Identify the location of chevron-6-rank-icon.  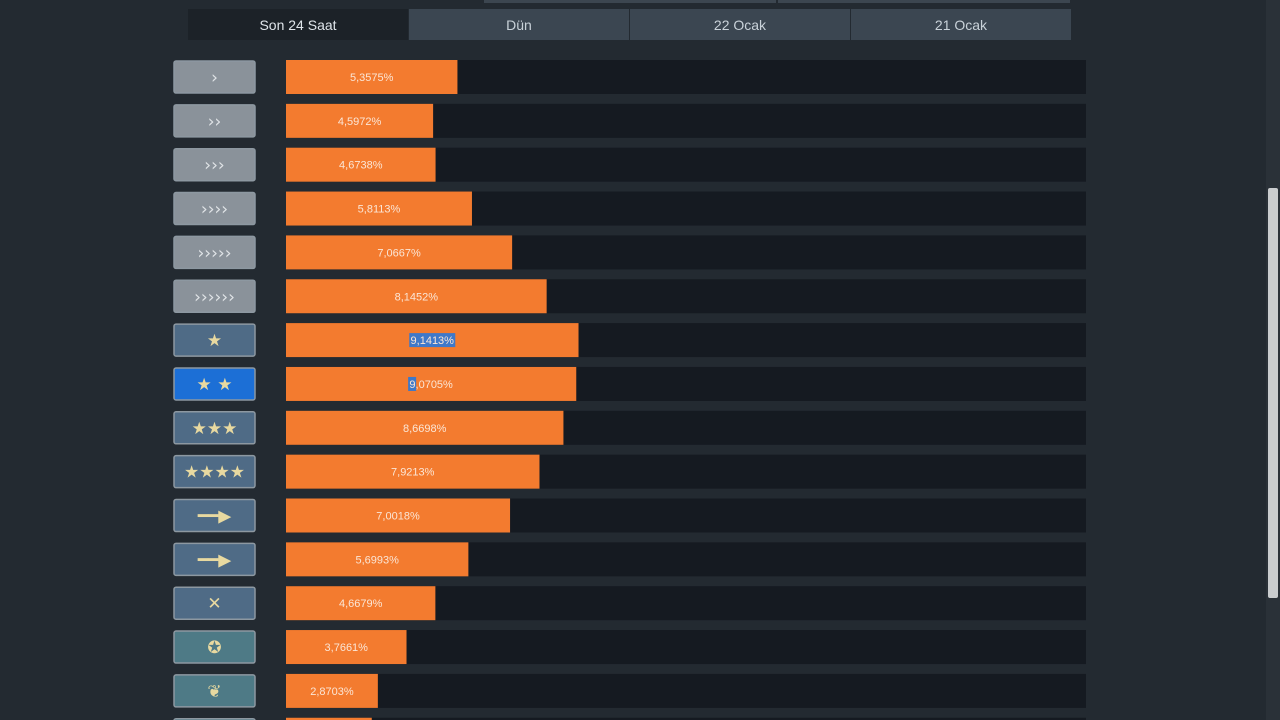
(214, 296).